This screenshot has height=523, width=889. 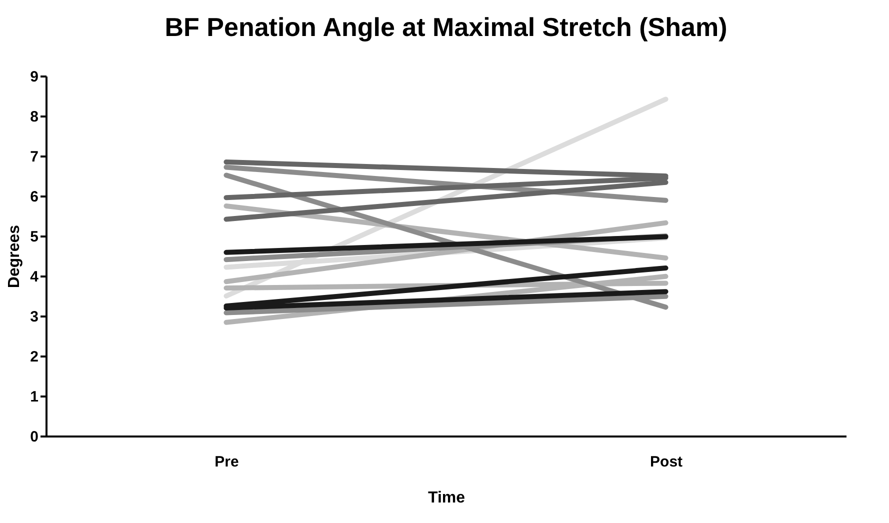 What do you see at coordinates (15, 256) in the screenshot?
I see `y-axis-title: Degrees` at bounding box center [15, 256].